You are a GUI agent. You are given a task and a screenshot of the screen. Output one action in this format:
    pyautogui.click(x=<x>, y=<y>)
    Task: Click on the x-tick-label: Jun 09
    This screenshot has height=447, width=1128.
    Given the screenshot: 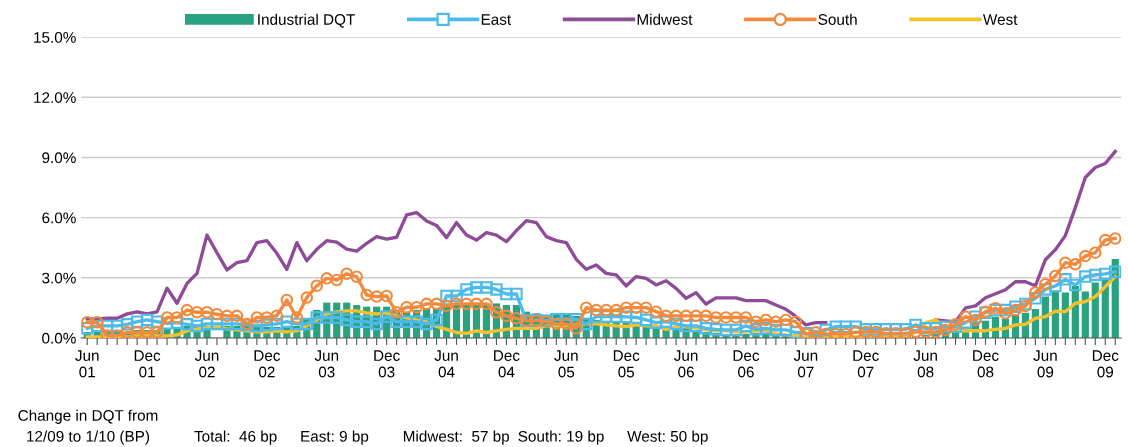 What is the action you would take?
    pyautogui.click(x=1045, y=364)
    